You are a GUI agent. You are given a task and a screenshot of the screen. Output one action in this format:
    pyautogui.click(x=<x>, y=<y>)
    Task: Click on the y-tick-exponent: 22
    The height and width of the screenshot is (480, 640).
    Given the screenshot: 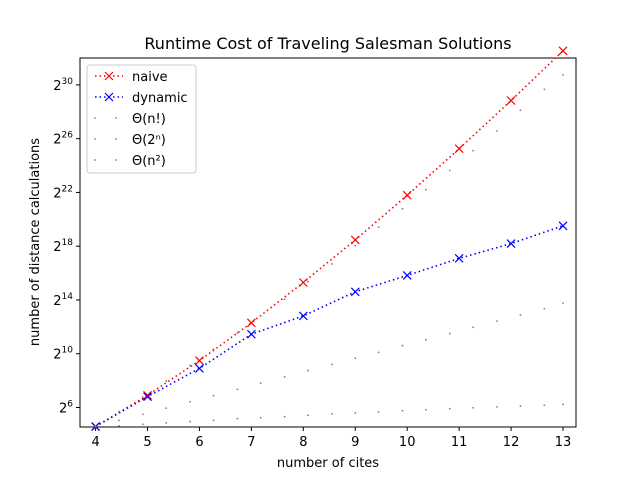 What is the action you would take?
    pyautogui.click(x=67, y=189)
    